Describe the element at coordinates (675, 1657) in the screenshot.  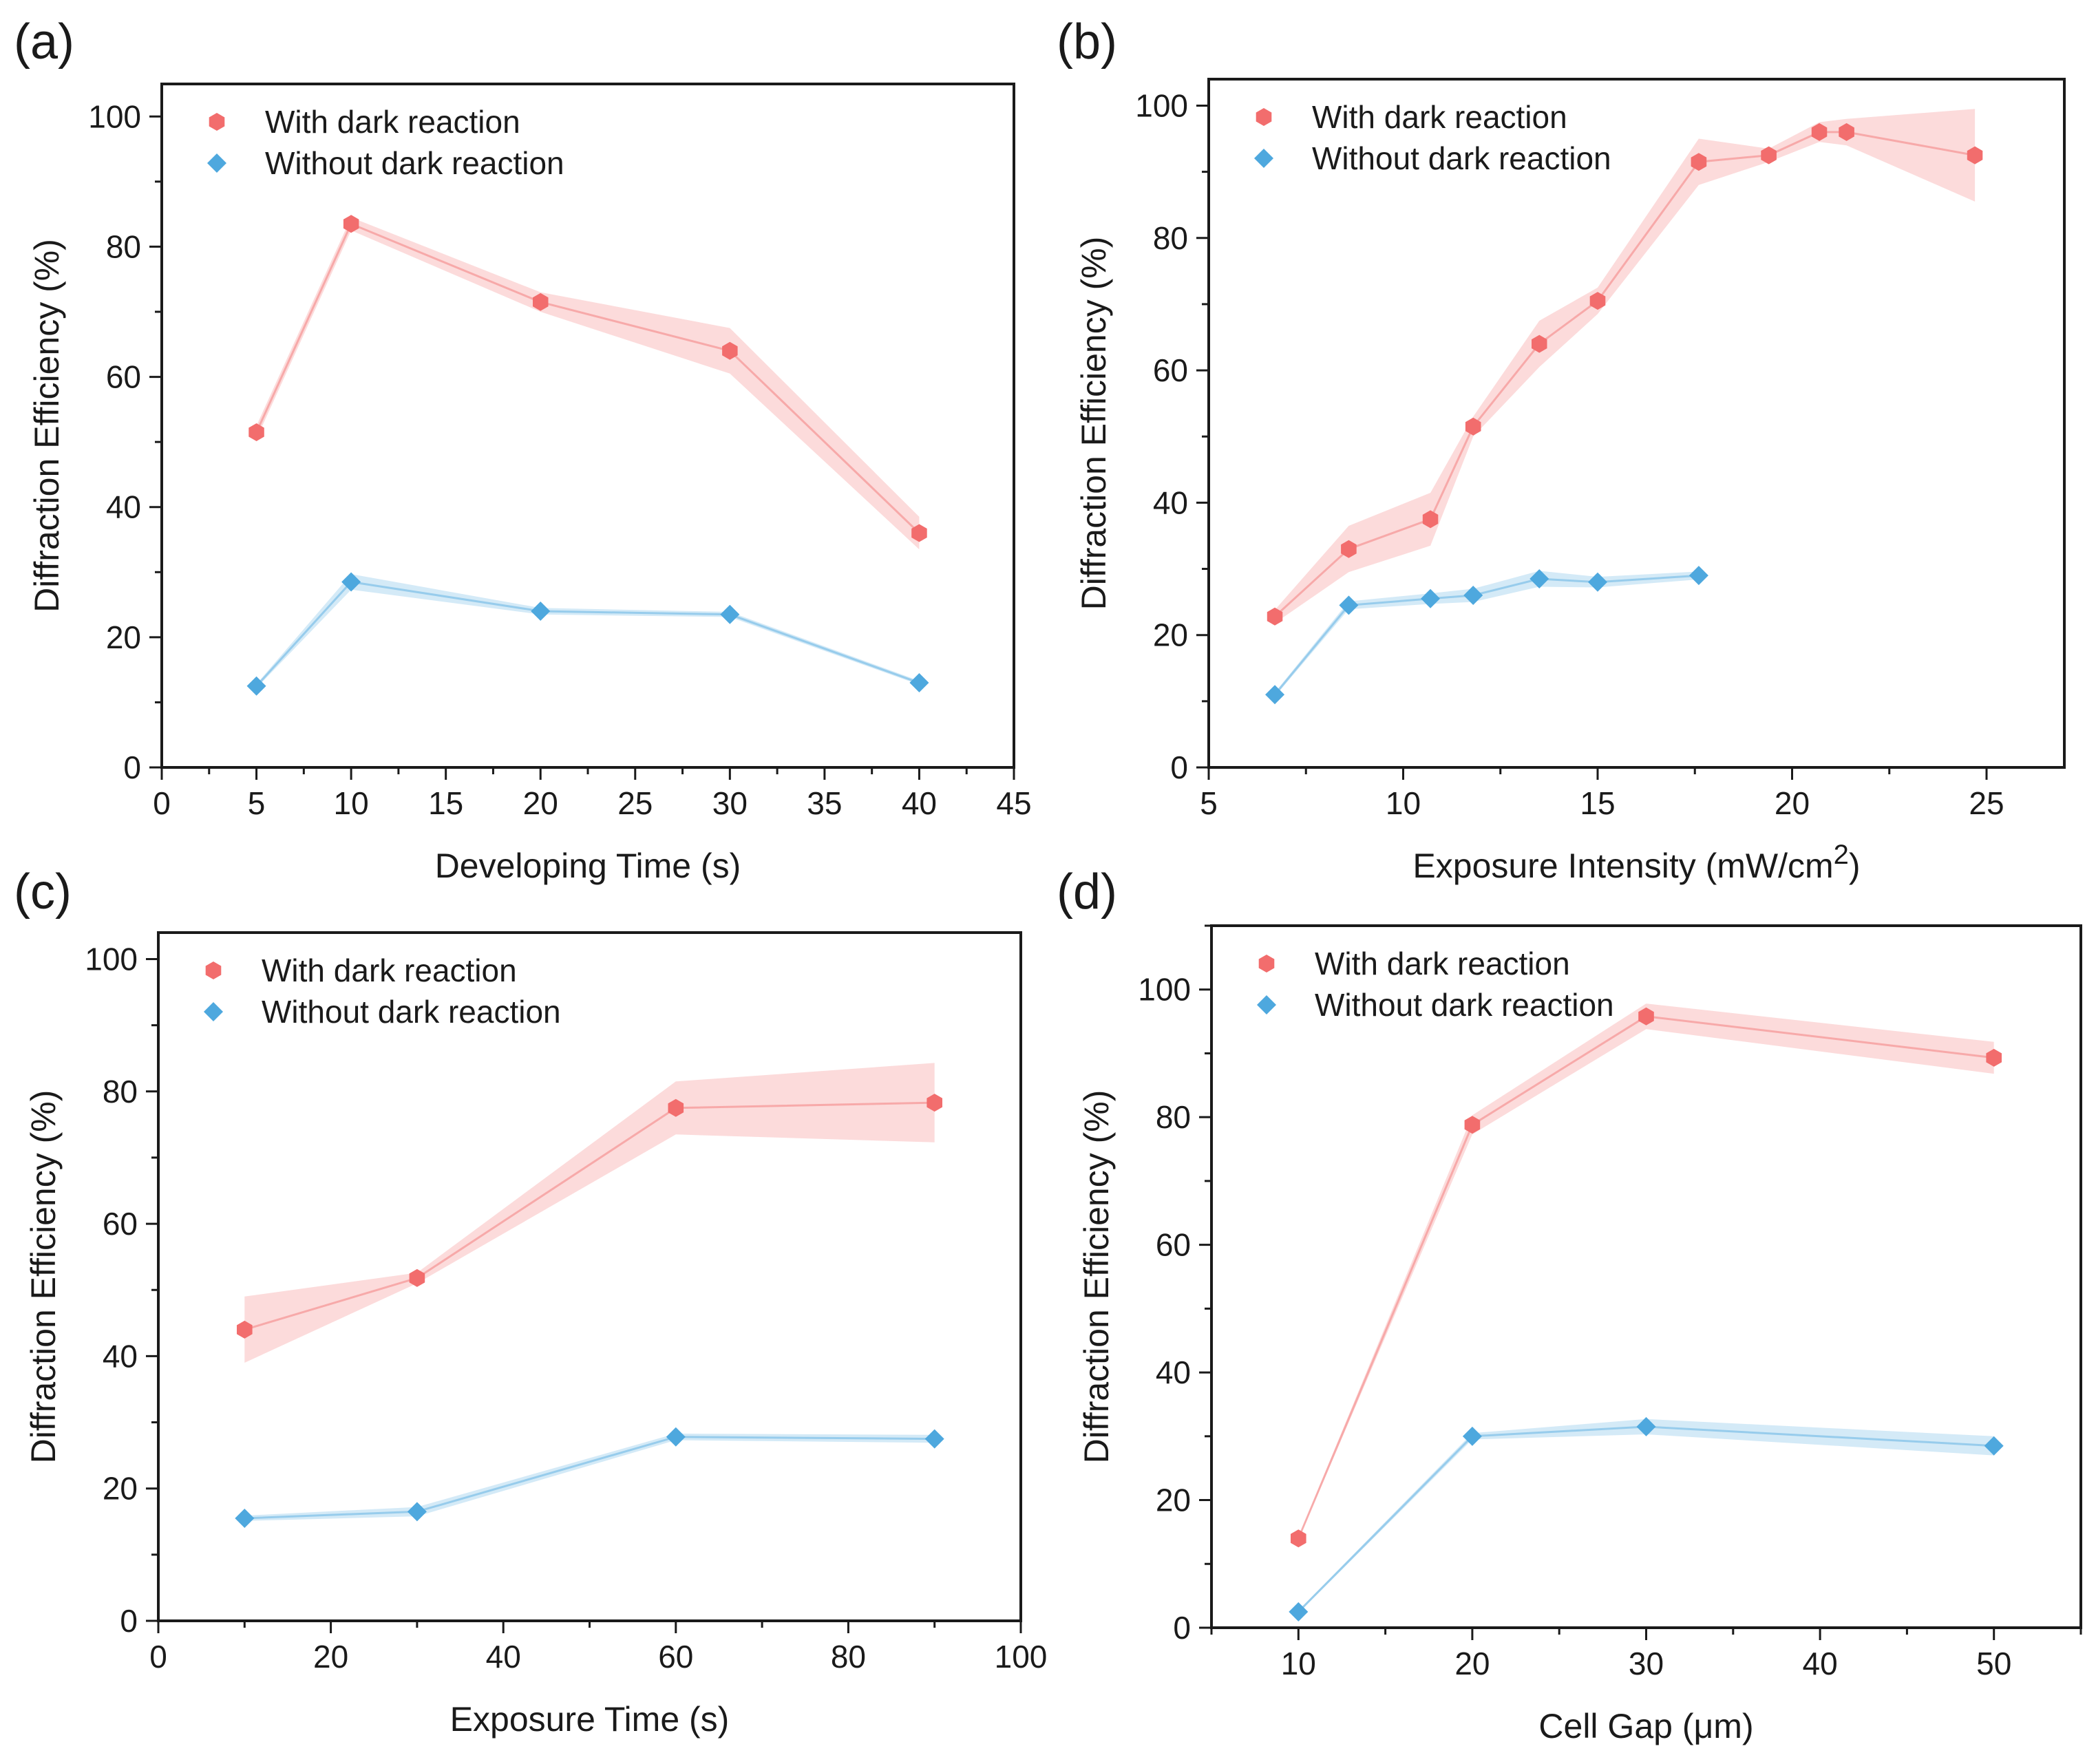
I see `x-tick-label: 60` at that location.